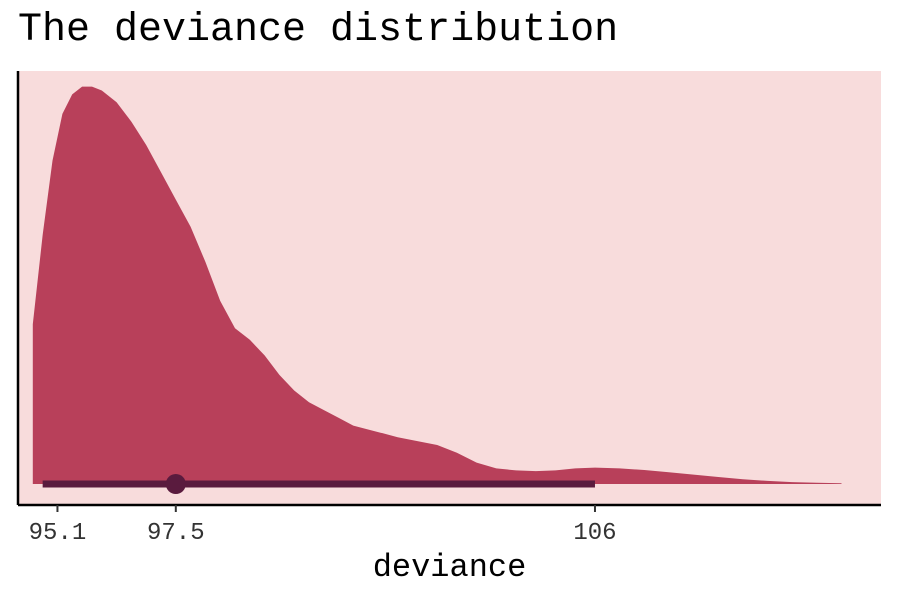  What do you see at coordinates (450, 567) in the screenshot?
I see `x-axis-title: deviance` at bounding box center [450, 567].